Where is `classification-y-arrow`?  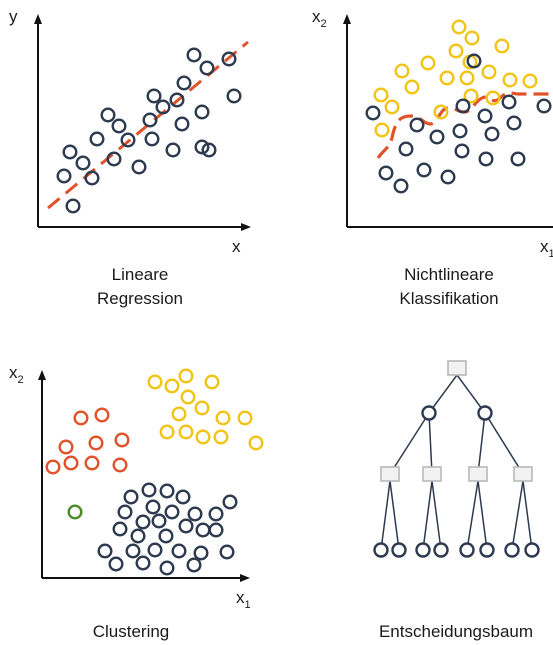 classification-y-arrow is located at coordinates (347, 19).